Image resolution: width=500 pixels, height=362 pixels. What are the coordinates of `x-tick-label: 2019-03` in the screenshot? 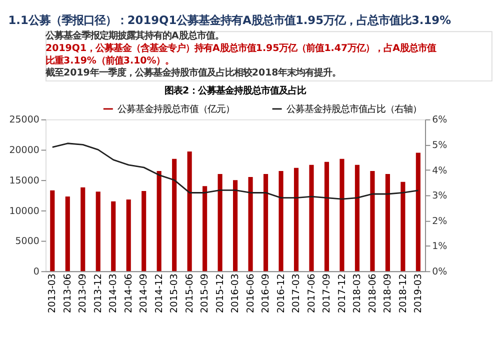 It's located at (418, 294).